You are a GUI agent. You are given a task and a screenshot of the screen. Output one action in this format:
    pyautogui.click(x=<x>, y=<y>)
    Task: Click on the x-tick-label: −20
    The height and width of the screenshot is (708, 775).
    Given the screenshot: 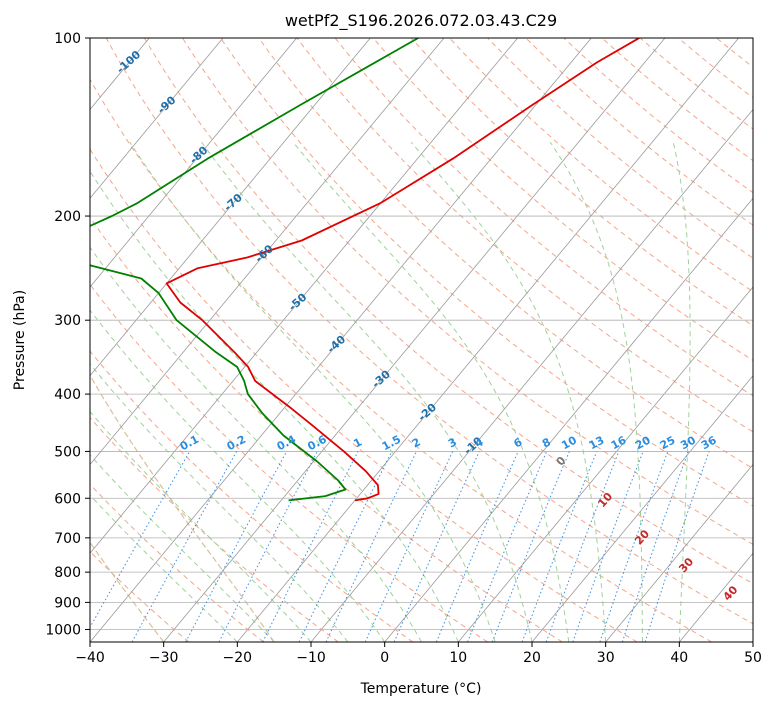 What is the action you would take?
    pyautogui.click(x=238, y=658)
    